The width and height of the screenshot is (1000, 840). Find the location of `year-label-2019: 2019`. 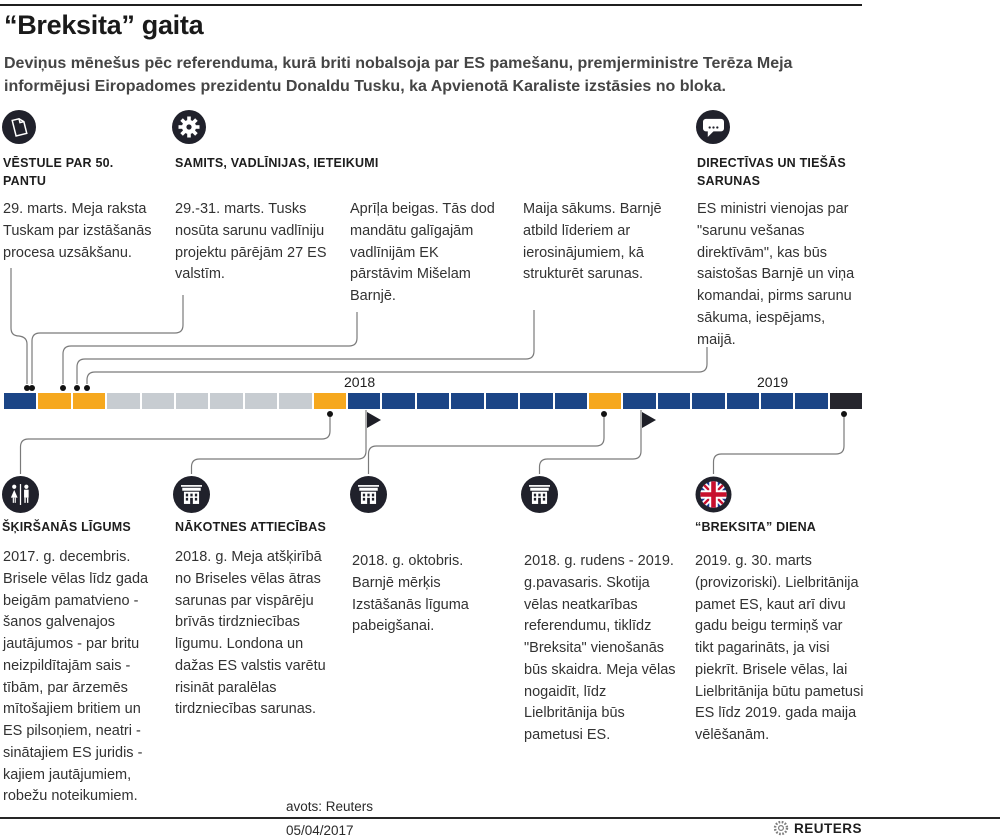

year-label-2019: 2019 is located at coordinates (773, 382).